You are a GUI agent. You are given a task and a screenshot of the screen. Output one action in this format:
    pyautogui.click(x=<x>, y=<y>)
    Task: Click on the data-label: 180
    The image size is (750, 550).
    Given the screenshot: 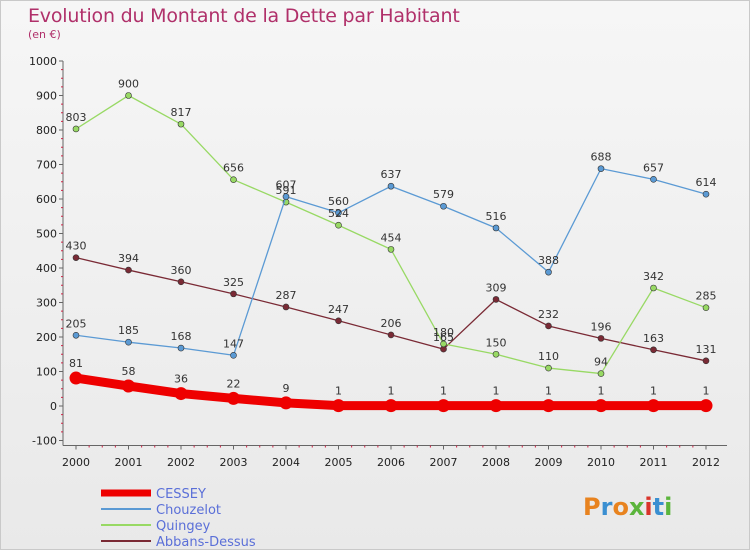 What is the action you would take?
    pyautogui.click(x=443, y=332)
    